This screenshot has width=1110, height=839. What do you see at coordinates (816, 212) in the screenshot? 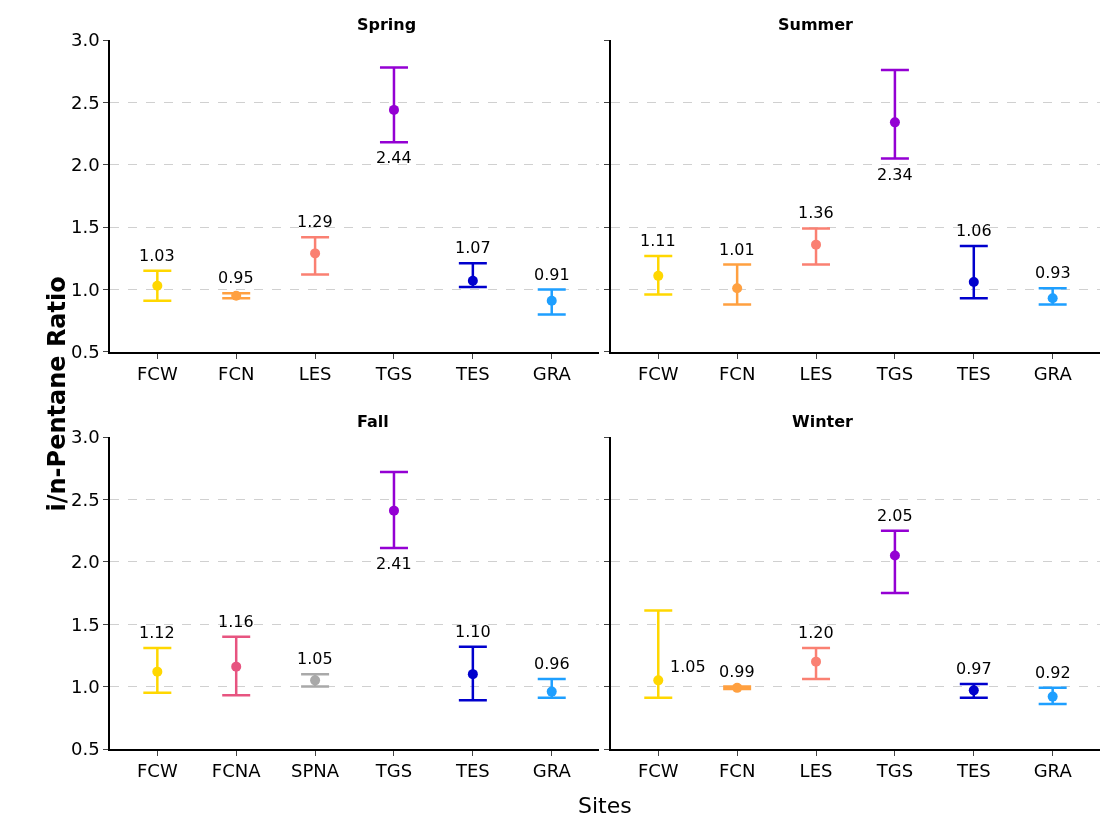
I see `data-label: 1.36` at bounding box center [816, 212].